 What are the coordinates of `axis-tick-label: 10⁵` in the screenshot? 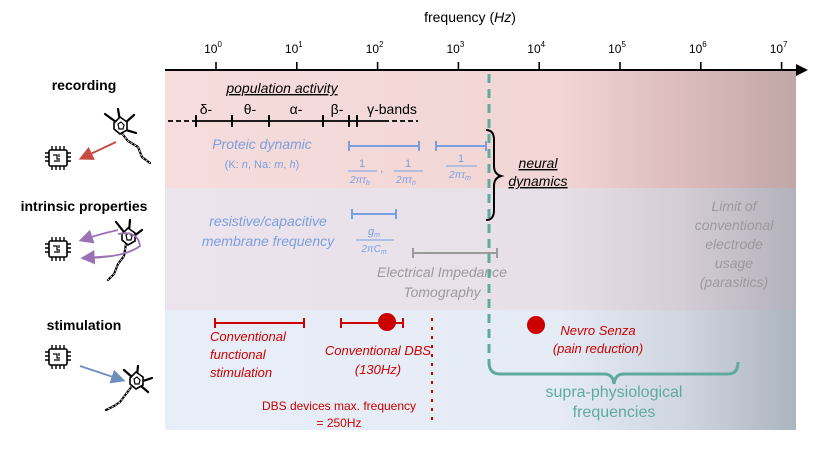 It's located at (617, 48).